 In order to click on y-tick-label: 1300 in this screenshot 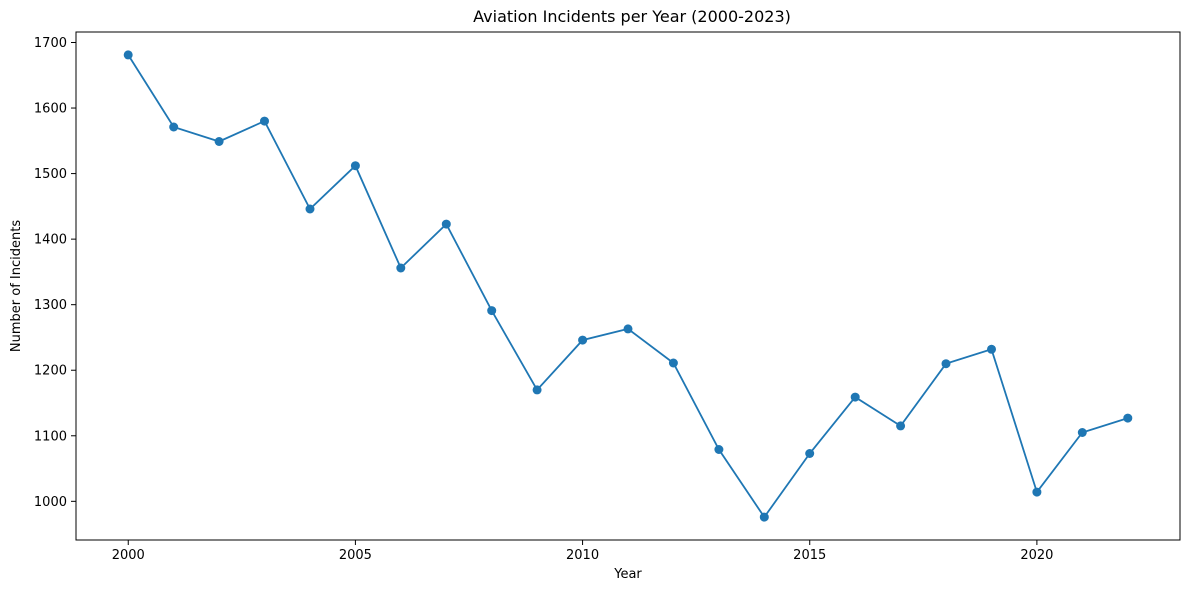, I will do `click(50, 305)`.